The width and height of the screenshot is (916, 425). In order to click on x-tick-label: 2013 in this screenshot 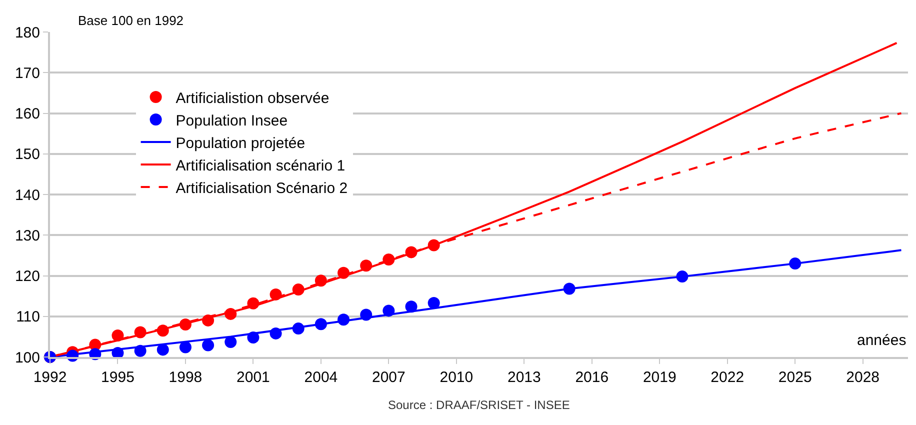, I will do `click(524, 377)`.